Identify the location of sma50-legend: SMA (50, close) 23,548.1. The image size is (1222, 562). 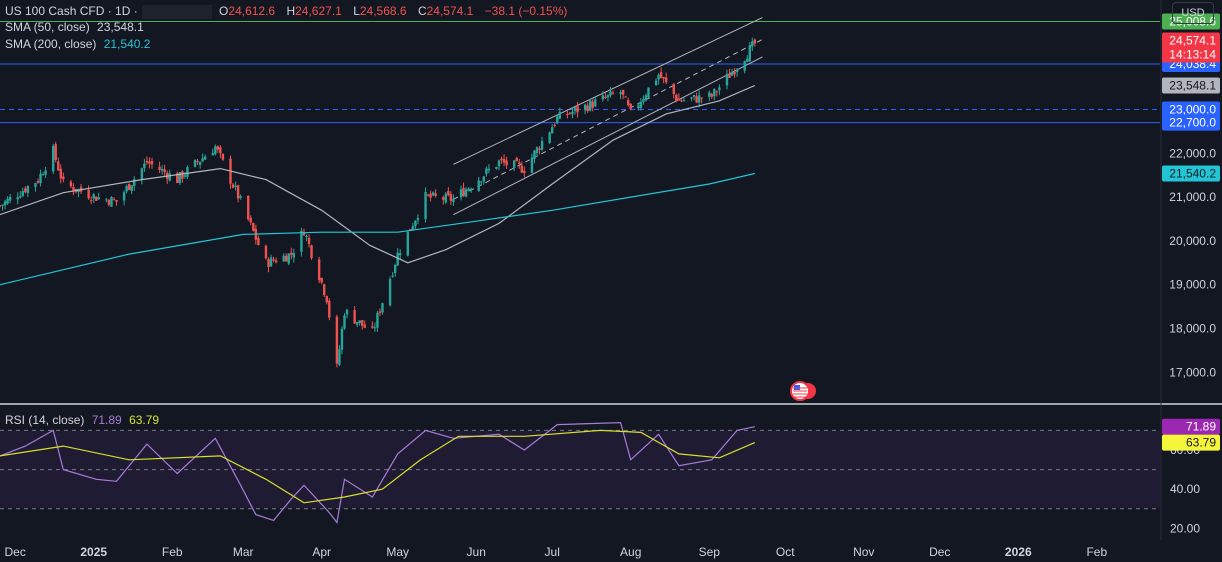
(76, 27).